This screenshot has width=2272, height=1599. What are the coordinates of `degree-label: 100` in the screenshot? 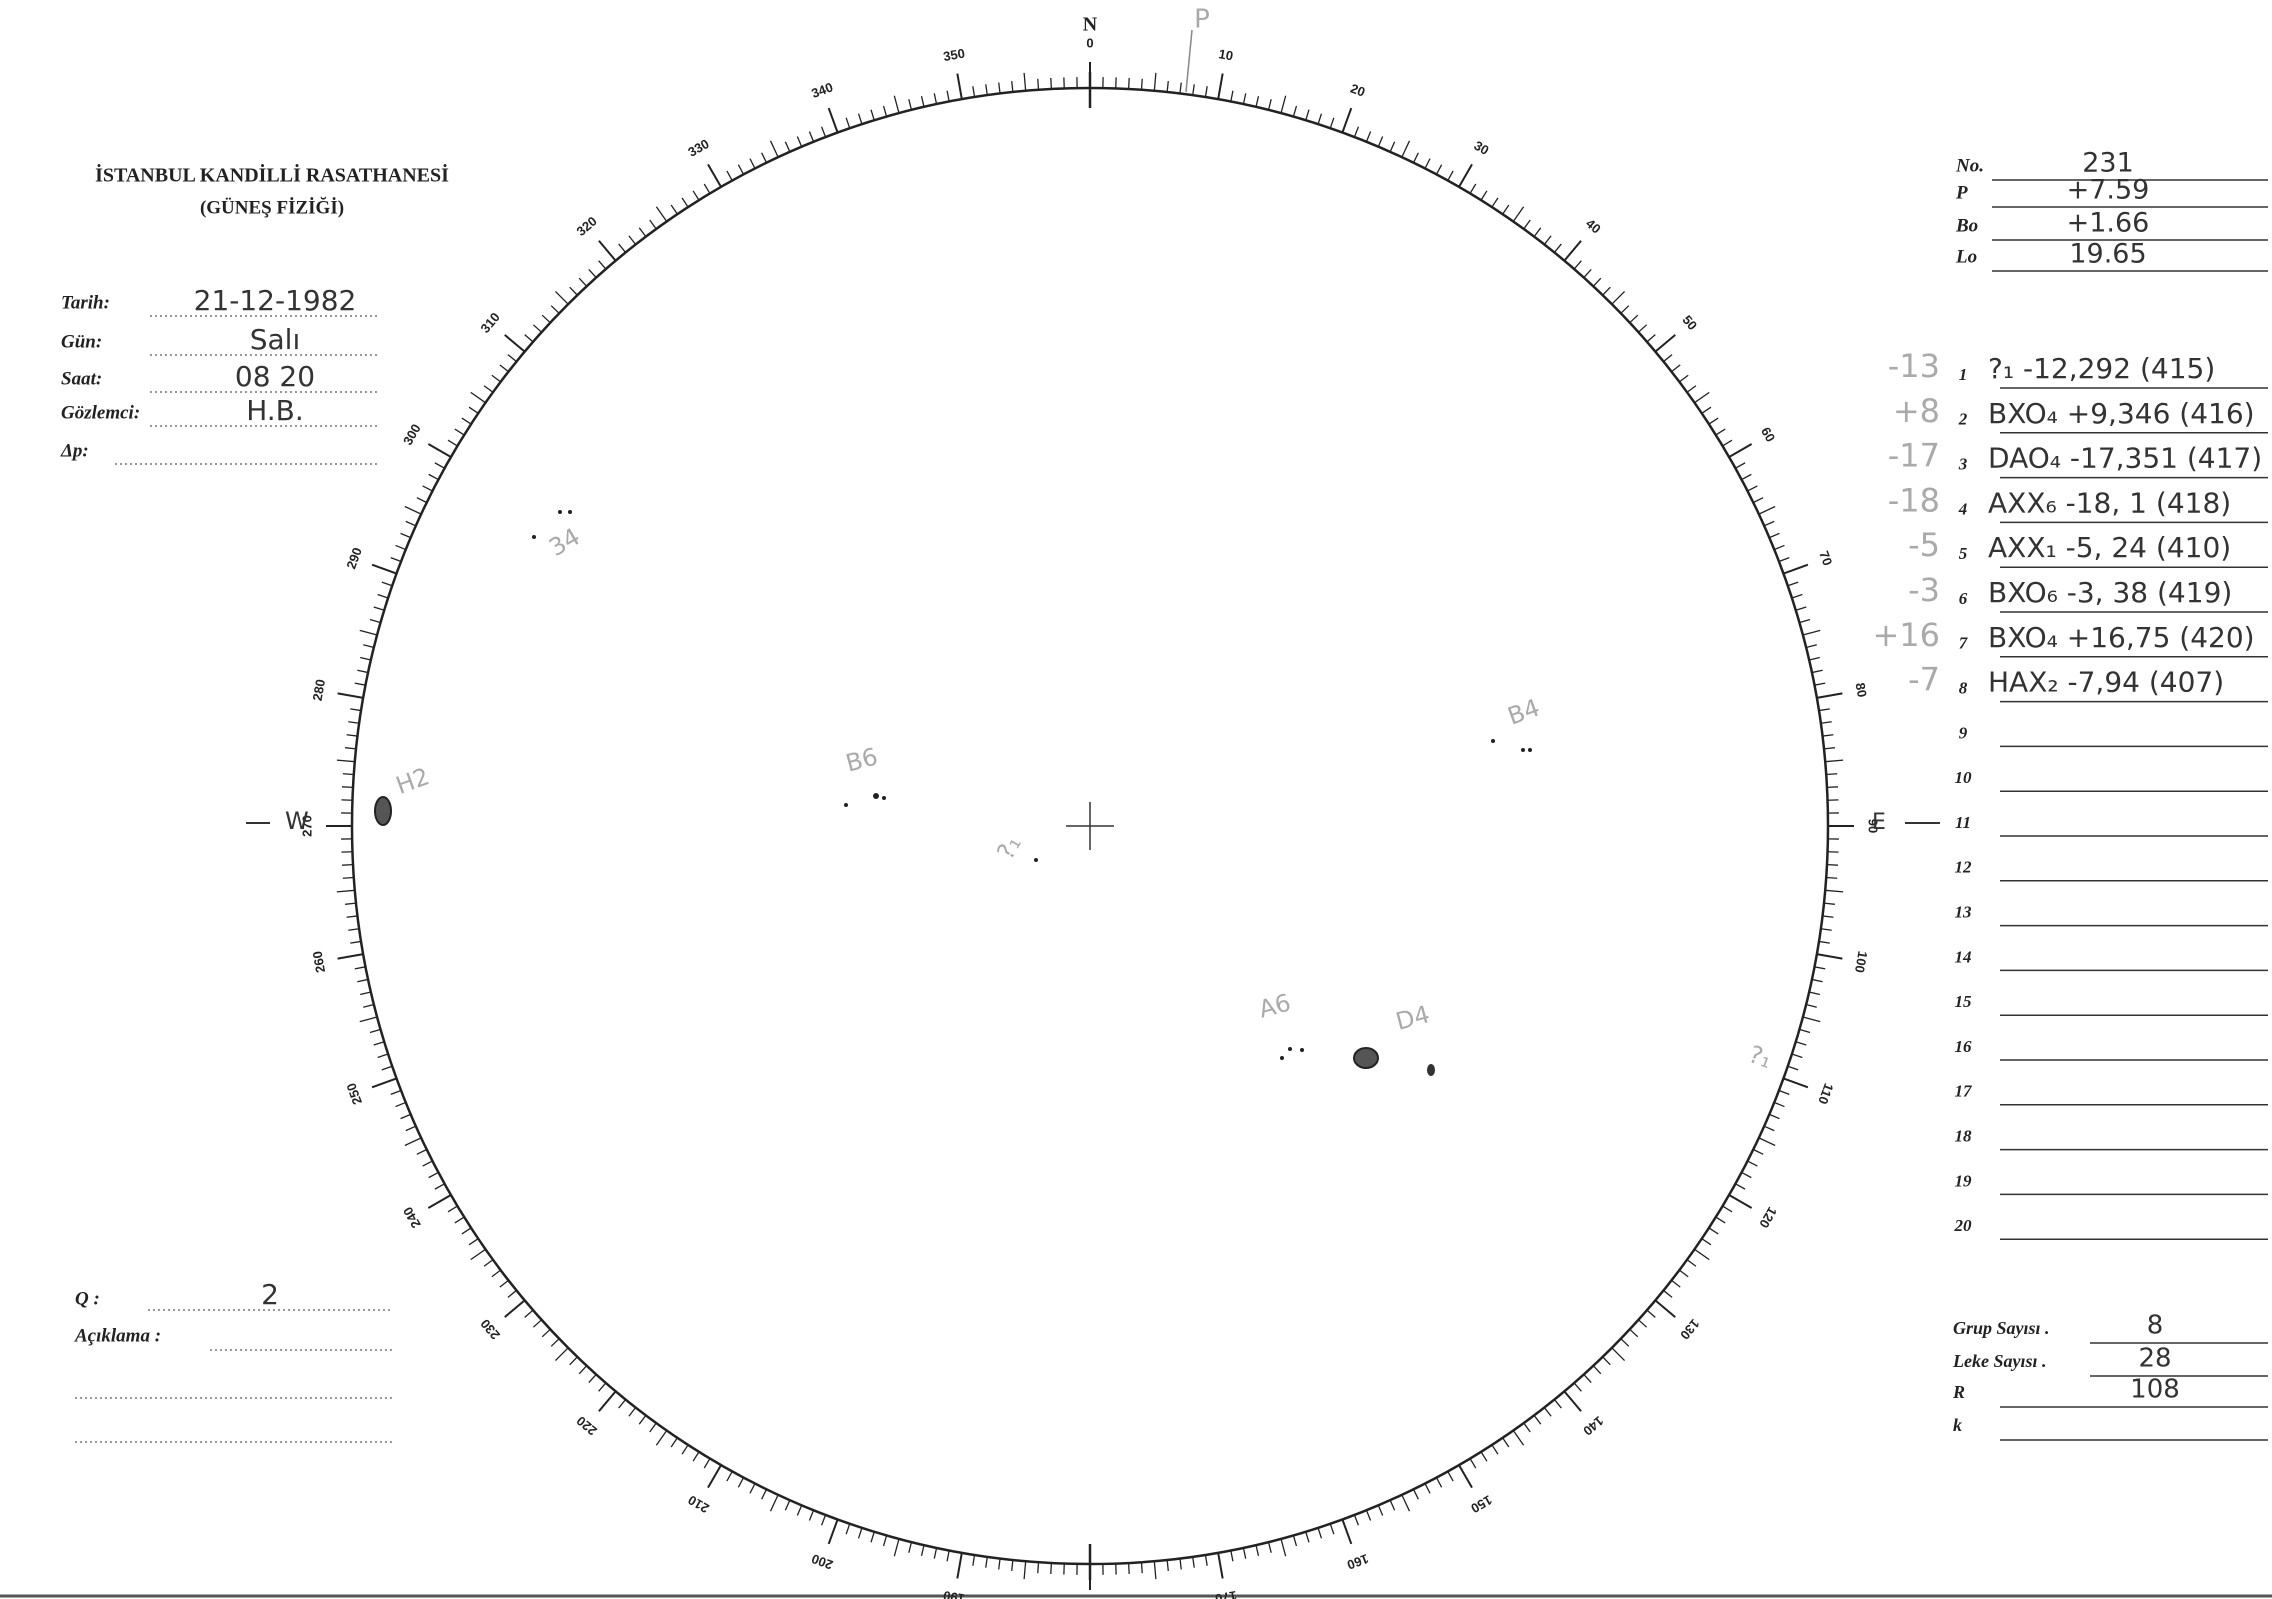 It's located at (1861, 962).